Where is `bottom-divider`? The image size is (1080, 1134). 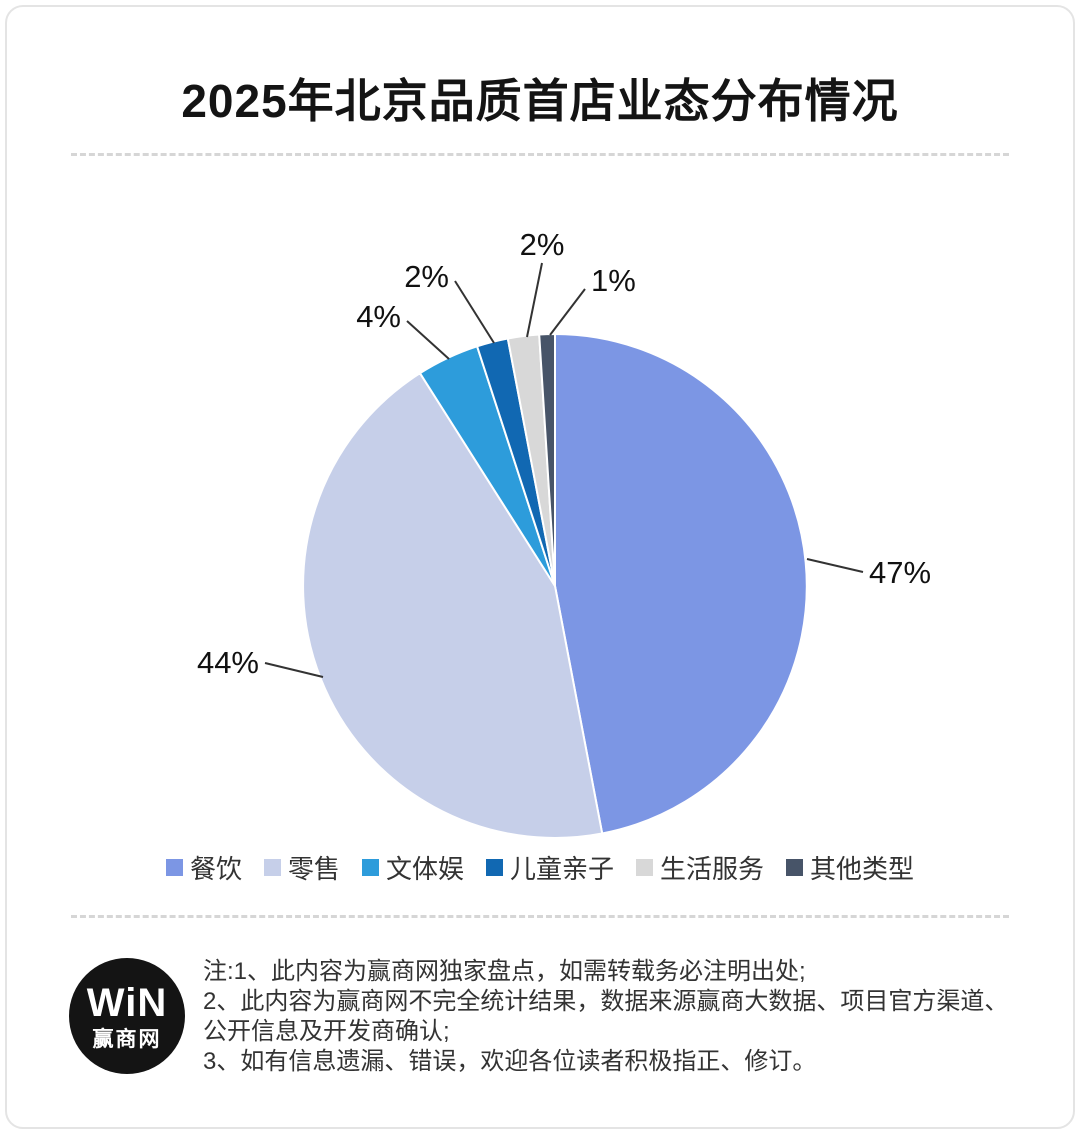 bottom-divider is located at coordinates (540, 916).